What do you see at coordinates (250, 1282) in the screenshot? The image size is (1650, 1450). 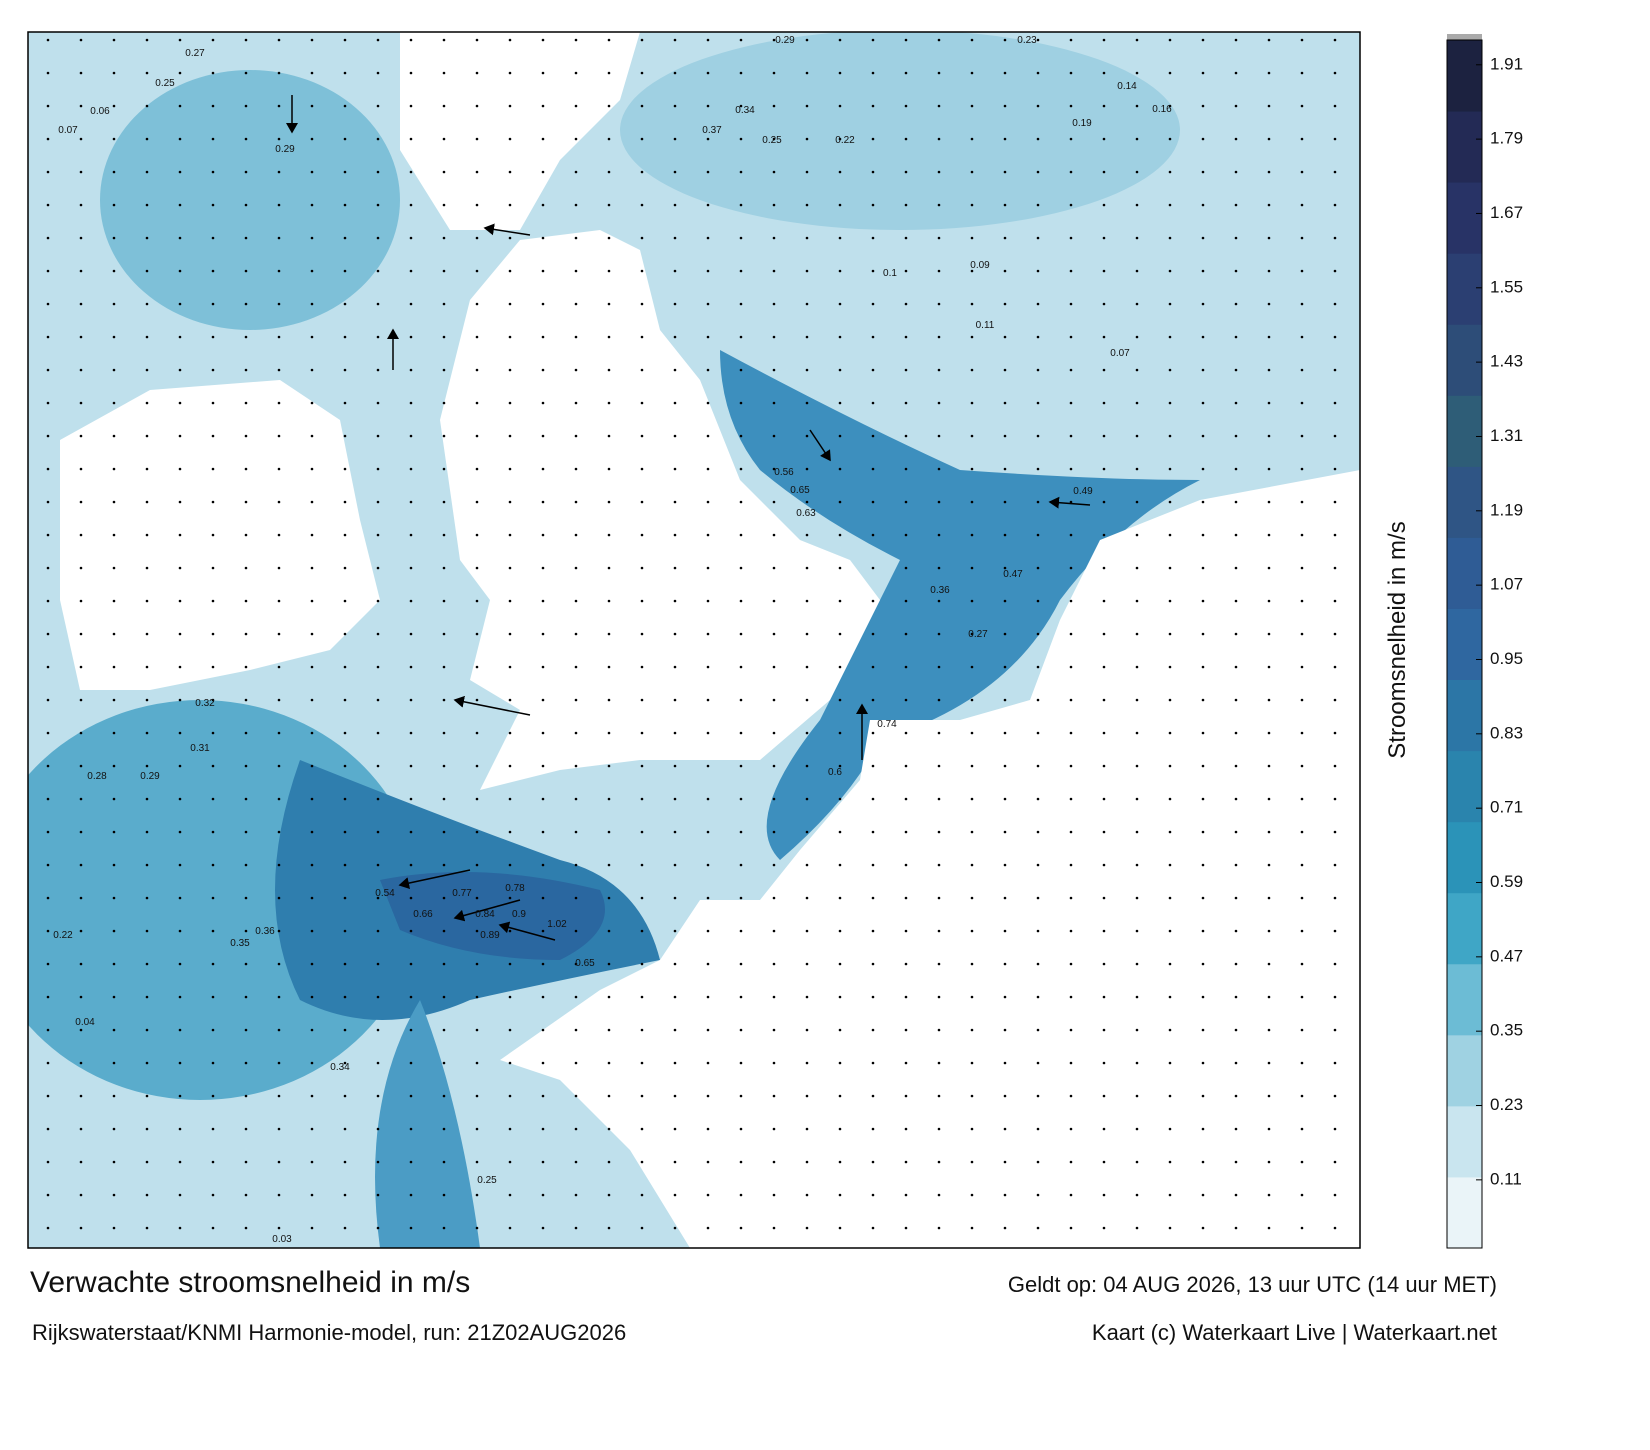 I see `map-title: Verwachte stroomsnelheid in m/s` at bounding box center [250, 1282].